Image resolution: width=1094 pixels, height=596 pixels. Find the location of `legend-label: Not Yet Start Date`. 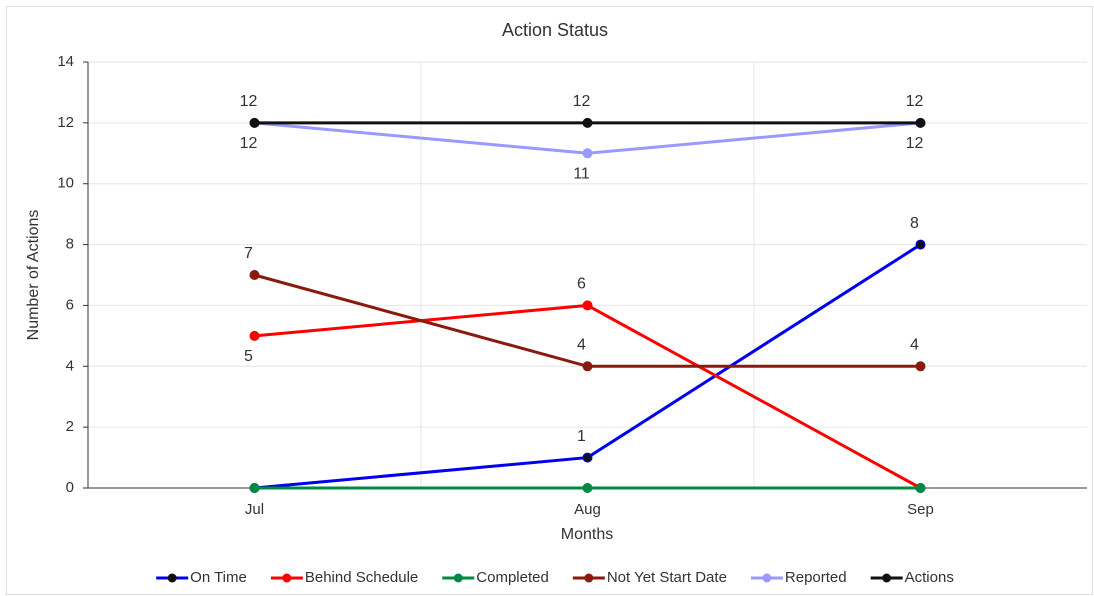

legend-label: Not Yet Start Date is located at coordinates (667, 577).